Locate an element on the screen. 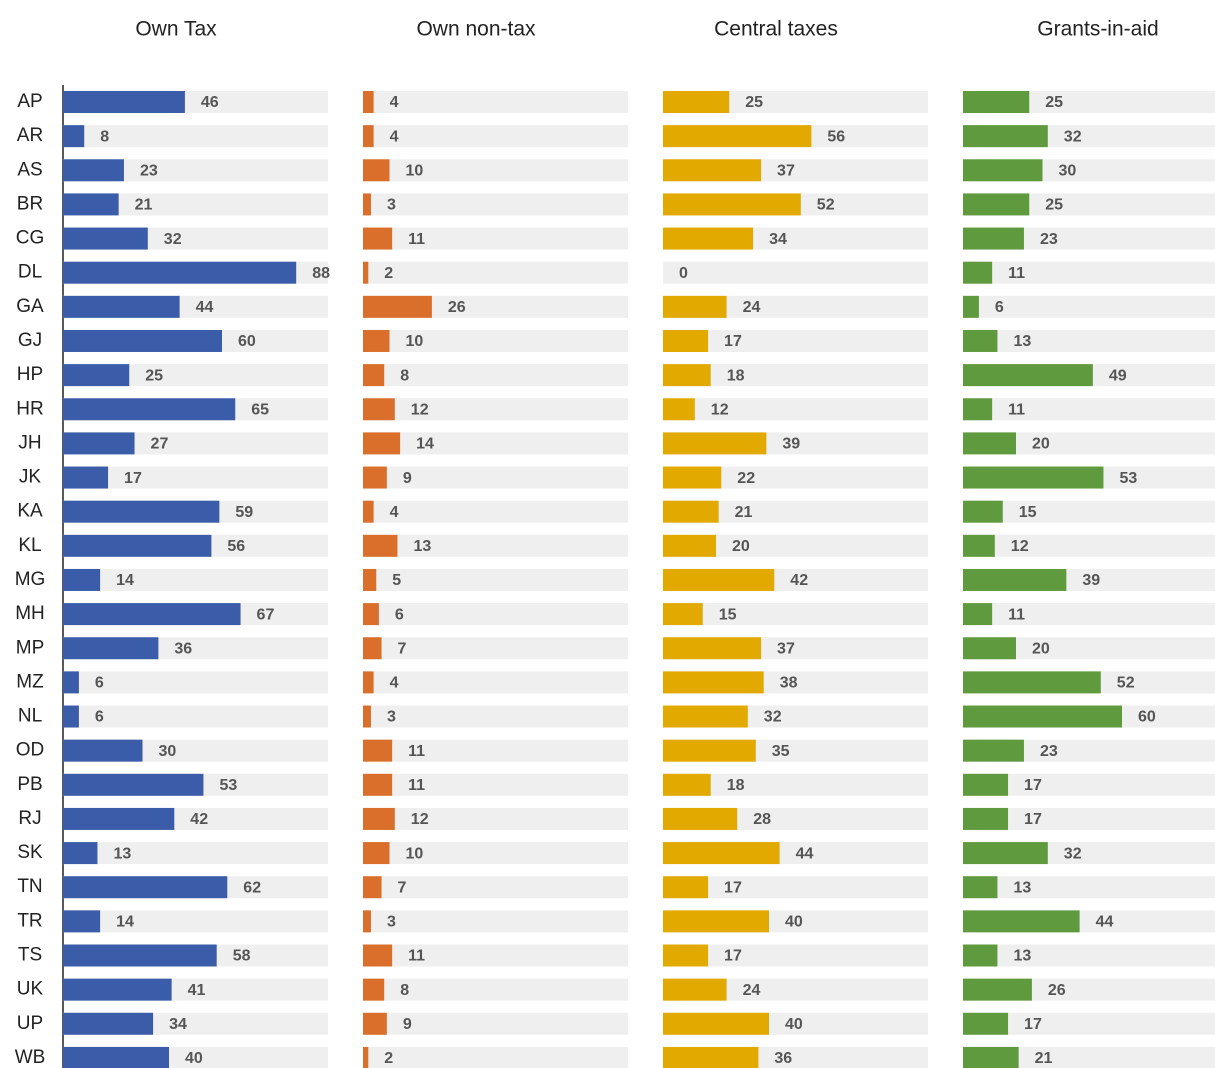 This screenshot has height=1068, width=1215. category-label: MP is located at coordinates (30, 647).